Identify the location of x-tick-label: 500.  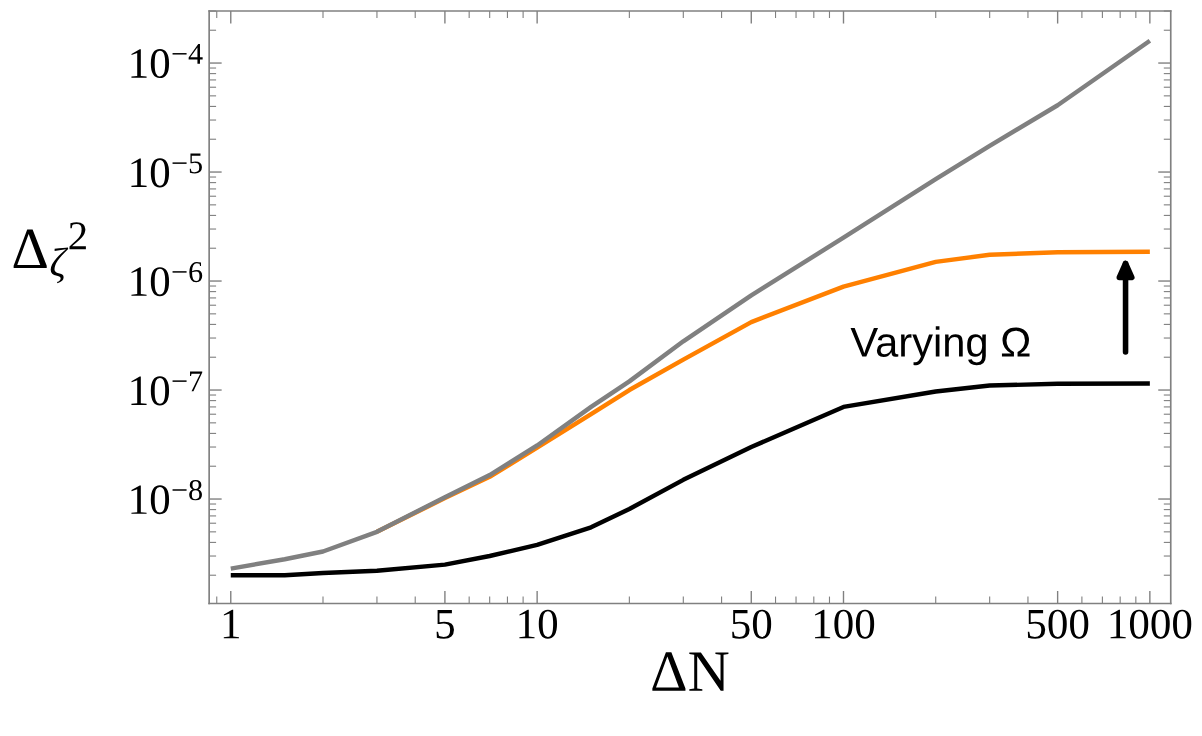
(1058, 624).